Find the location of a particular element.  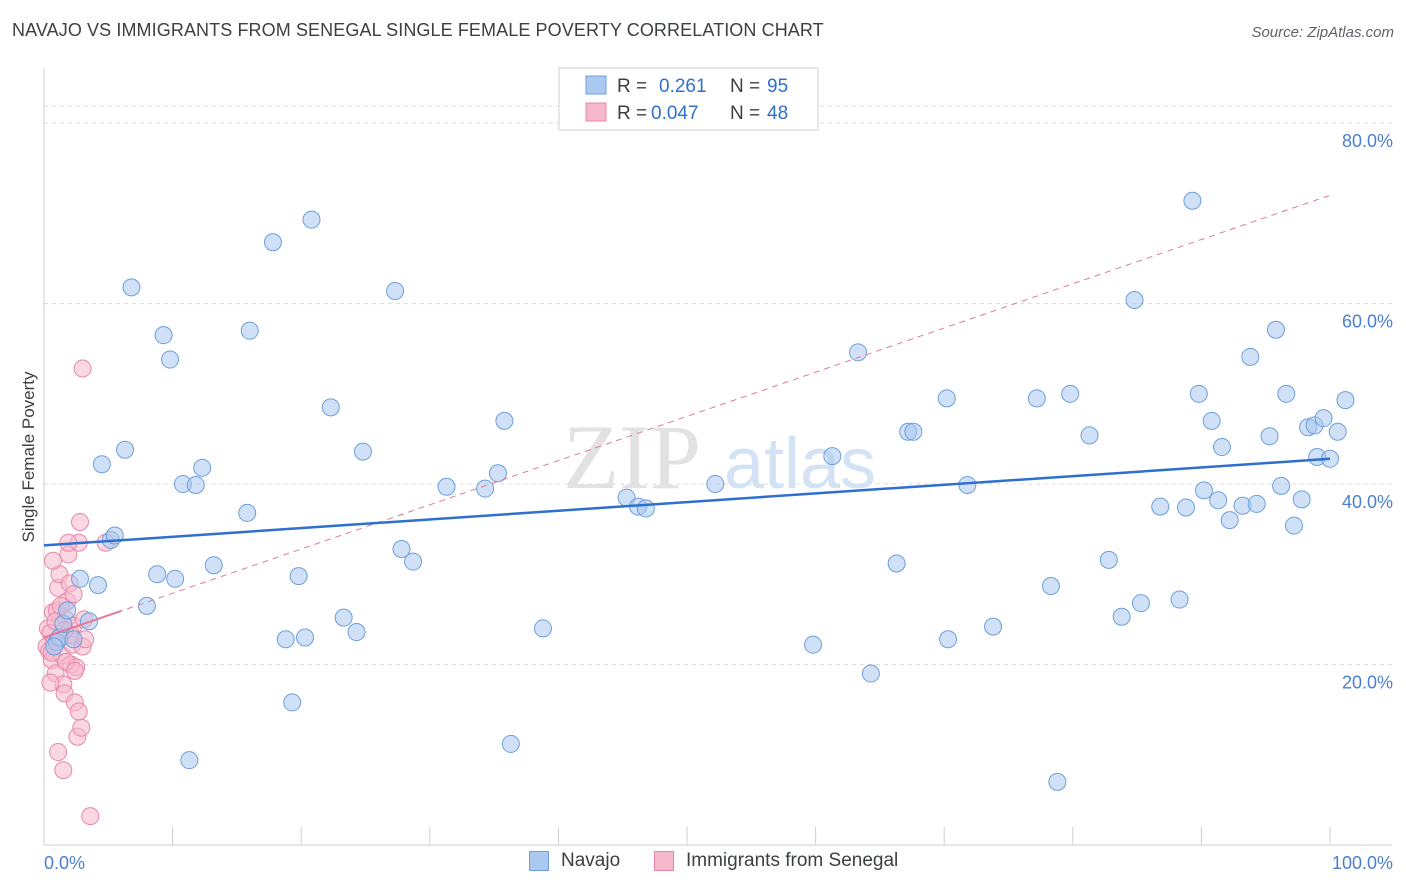

y-tick-label: 60.0% is located at coordinates (1367, 322).